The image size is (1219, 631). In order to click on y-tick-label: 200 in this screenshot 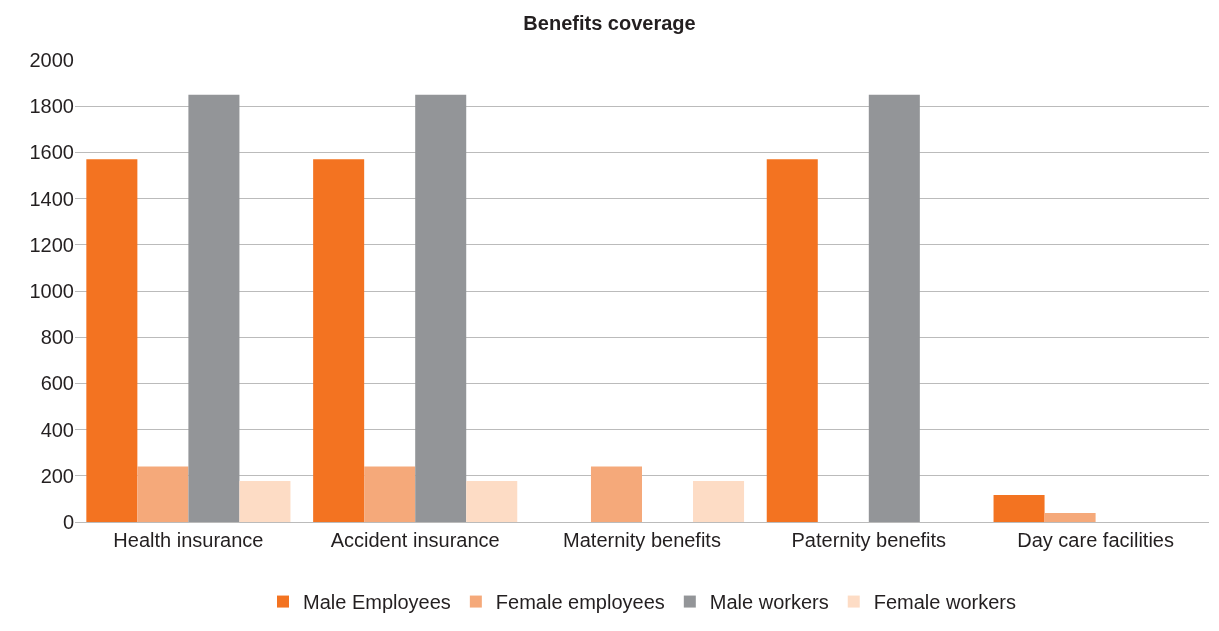, I will do `click(57, 475)`.